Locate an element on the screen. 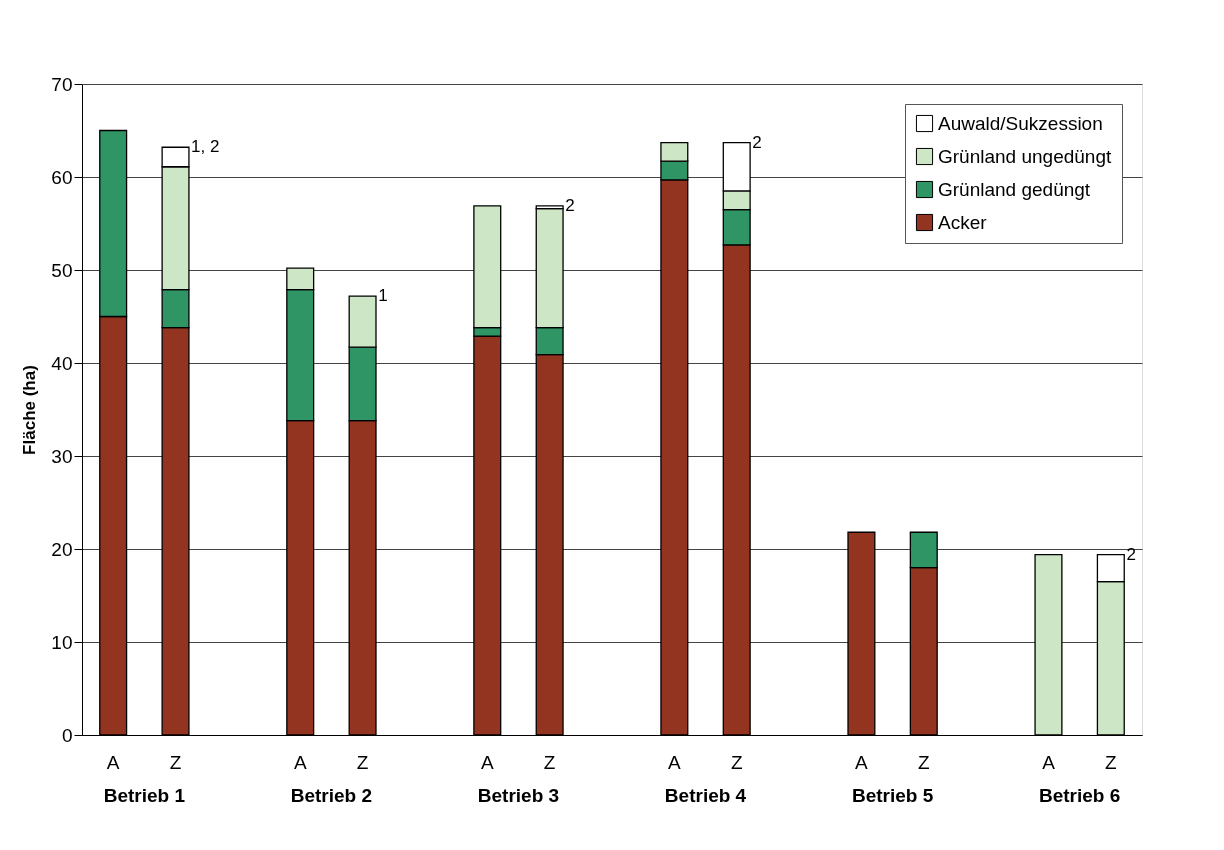 Image resolution: width=1224 pixels, height=850 pixels. legend-label: Grünland gedüngt is located at coordinates (1014, 189).